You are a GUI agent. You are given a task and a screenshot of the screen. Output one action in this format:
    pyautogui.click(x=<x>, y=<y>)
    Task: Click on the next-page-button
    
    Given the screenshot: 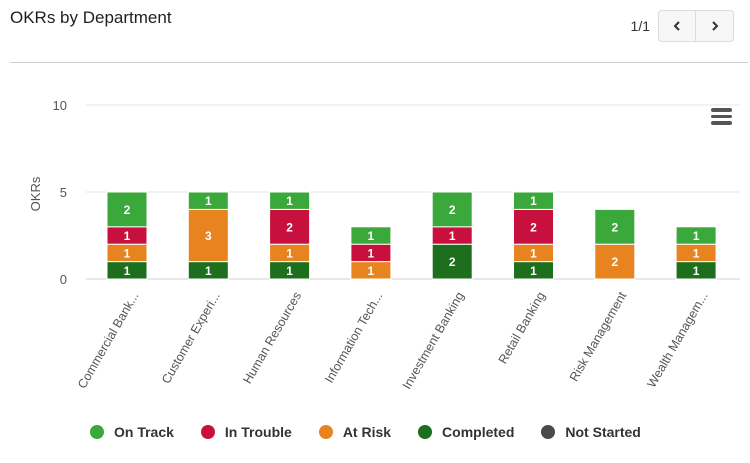 What is the action you would take?
    pyautogui.click(x=715, y=26)
    